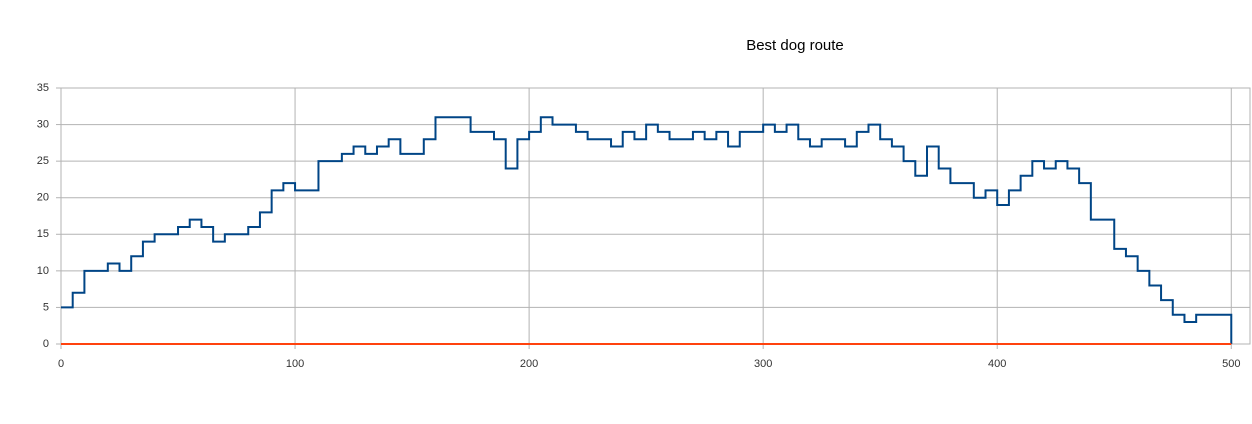 This screenshot has height=424, width=1252. What do you see at coordinates (43, 88) in the screenshot?
I see `y-tick-label: 35` at bounding box center [43, 88].